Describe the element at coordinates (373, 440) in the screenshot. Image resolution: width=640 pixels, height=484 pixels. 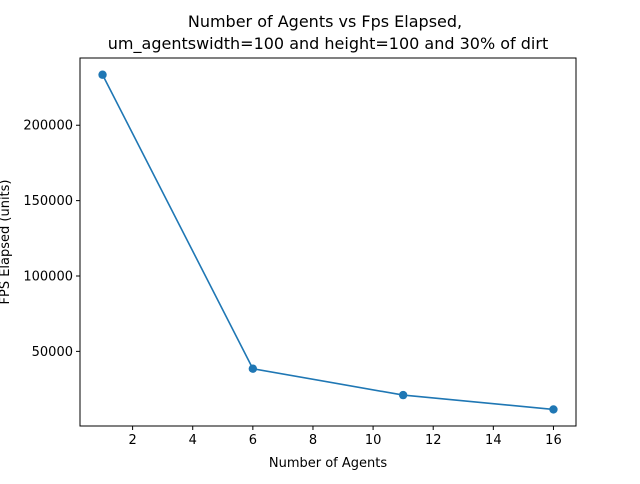
I see `x-tick-label-4: 10` at that location.